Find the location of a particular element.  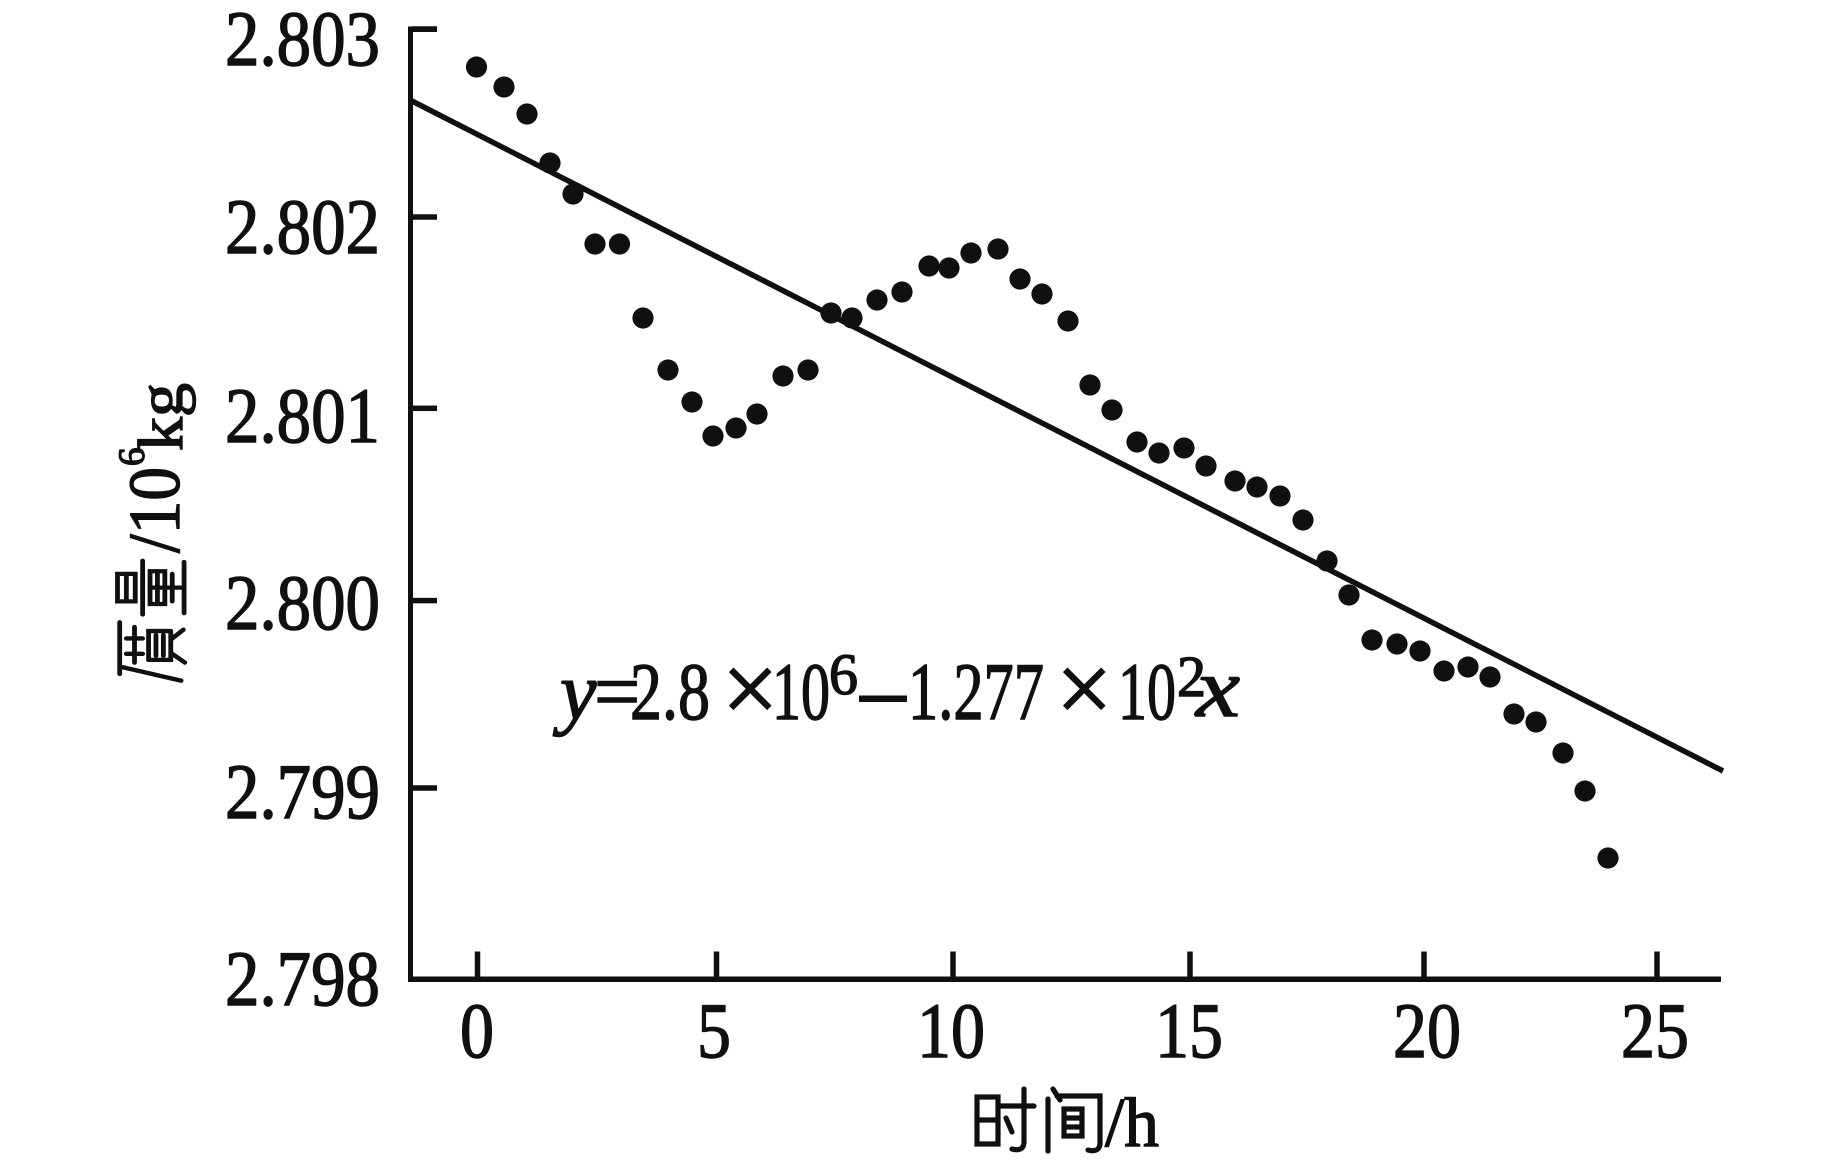

svg-text: 2.803 is located at coordinates (302, 41).